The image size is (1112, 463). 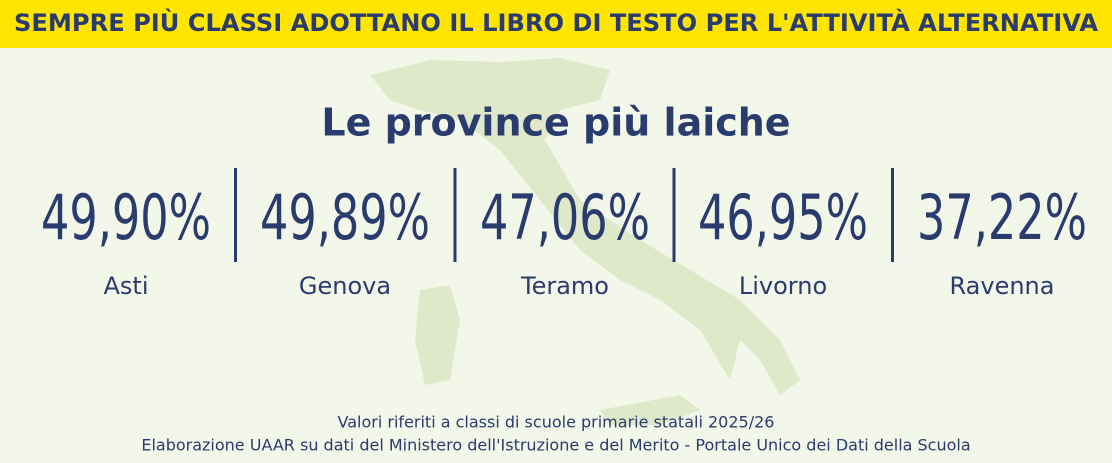 I want to click on stat-value: 49,89%, so click(x=345, y=217).